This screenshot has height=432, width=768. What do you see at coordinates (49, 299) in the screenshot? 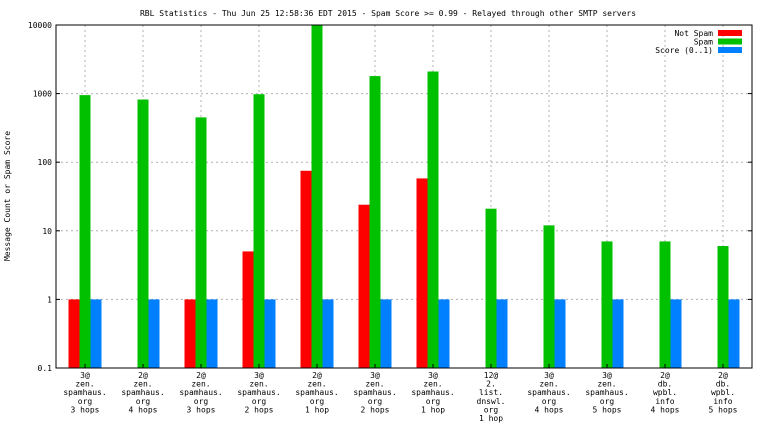
I see `y-tick-label: 1` at bounding box center [49, 299].